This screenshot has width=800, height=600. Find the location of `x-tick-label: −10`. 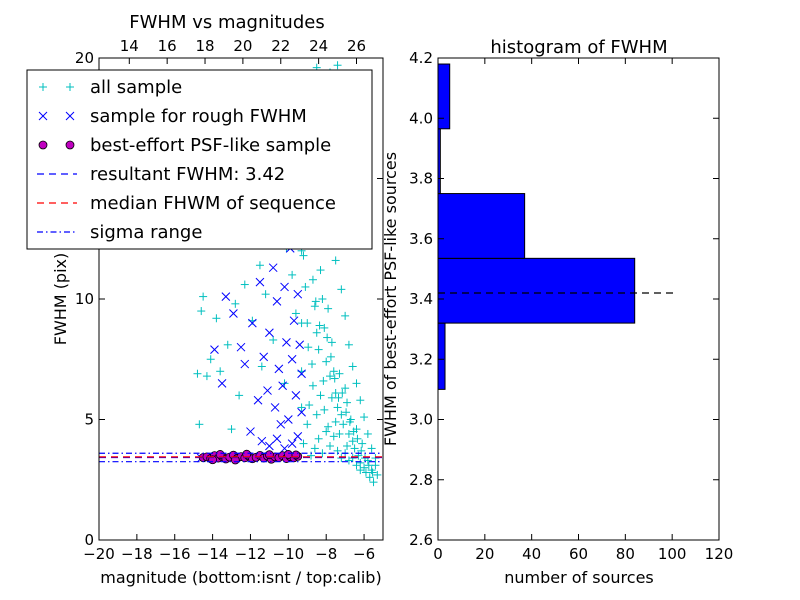

x-tick-label: −10 is located at coordinates (289, 554).